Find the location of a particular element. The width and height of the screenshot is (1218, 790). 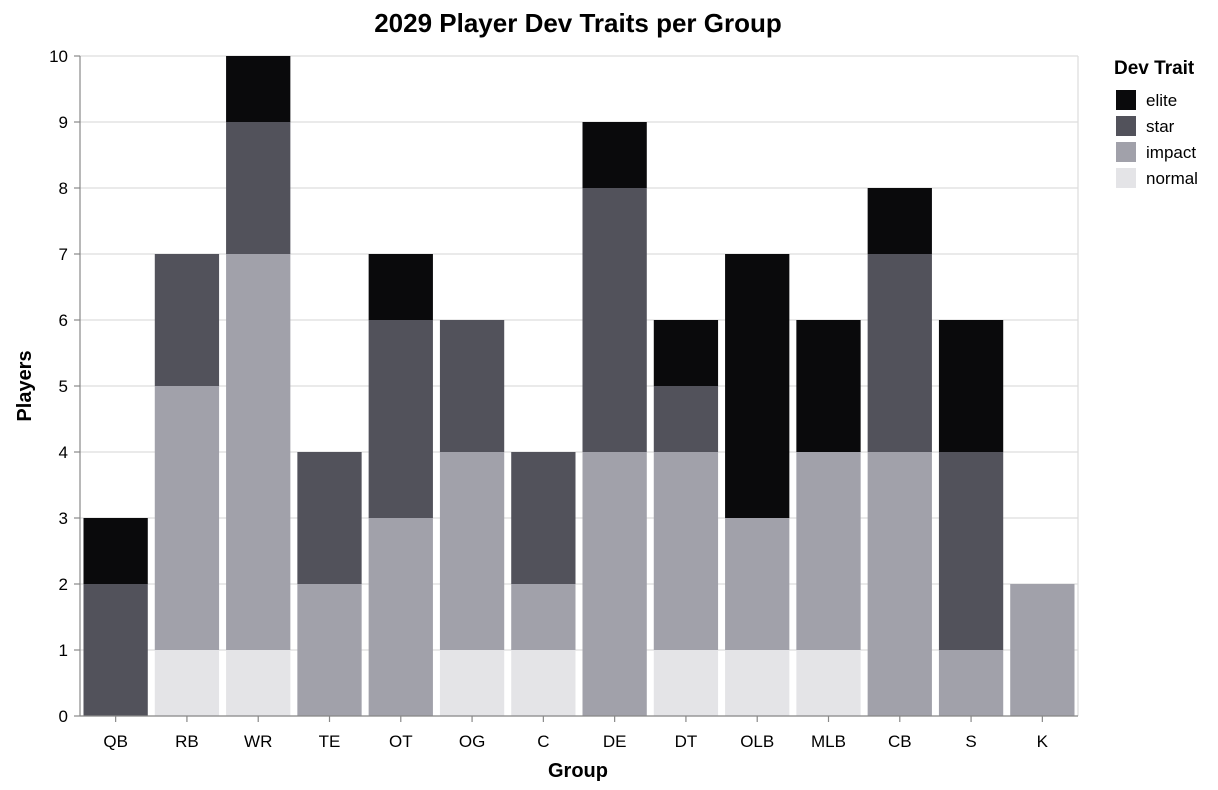

legend: Dev Trait elite star impact normal is located at coordinates (1156, 123).